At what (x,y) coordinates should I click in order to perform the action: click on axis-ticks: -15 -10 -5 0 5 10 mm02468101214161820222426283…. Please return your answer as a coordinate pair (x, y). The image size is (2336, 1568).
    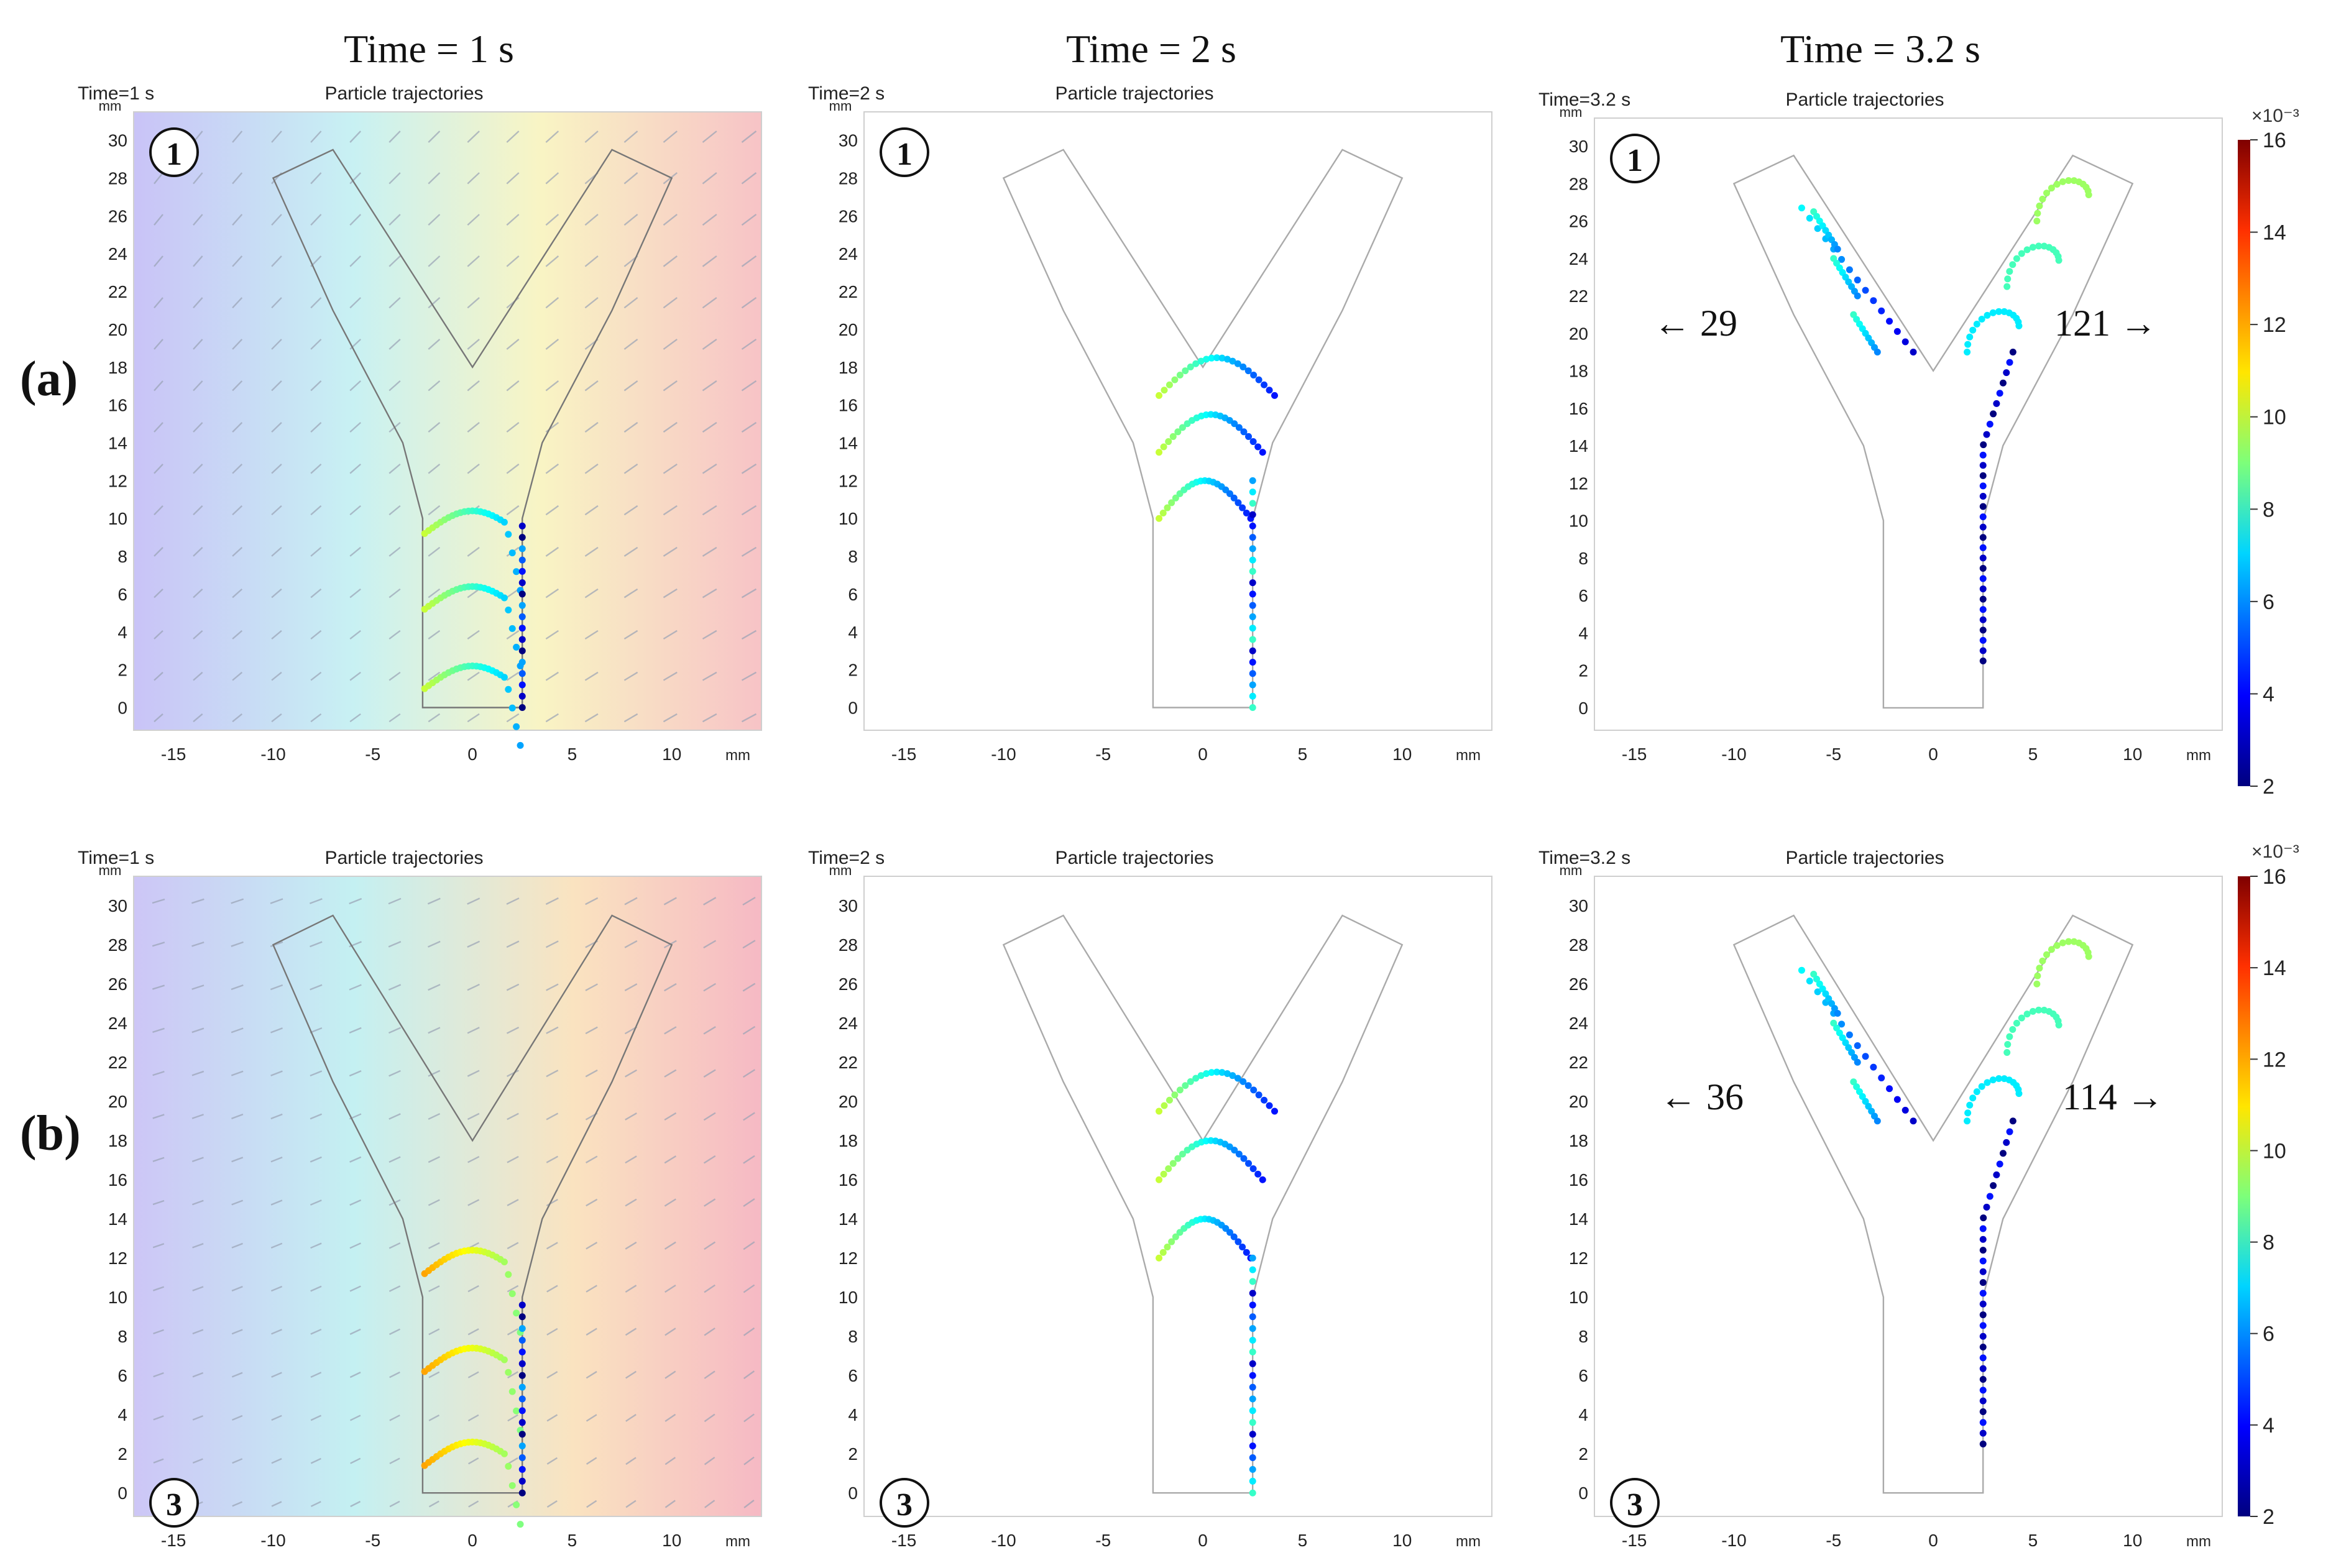
    Looking at the image, I should click on (424, 1206).